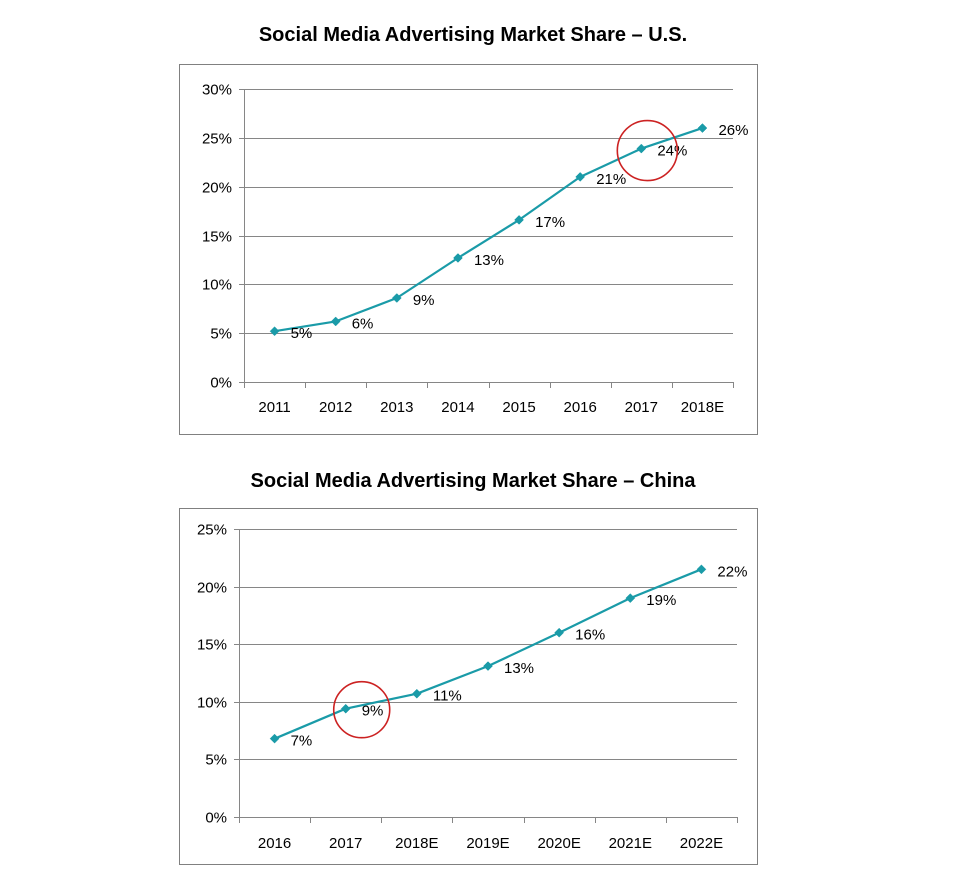  I want to click on china-x-tick-label: 2018E, so click(416, 843).